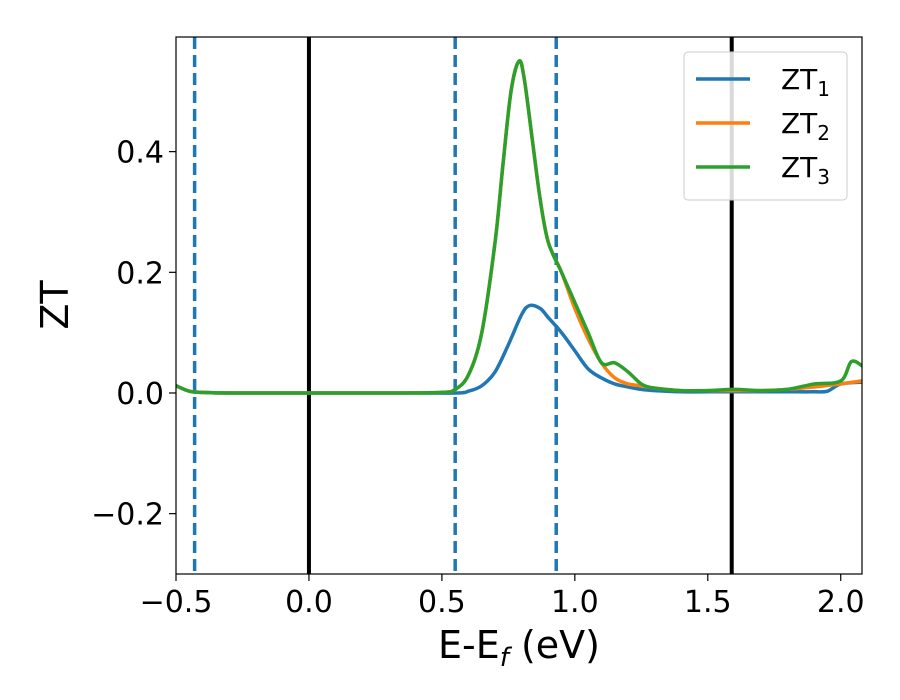  I want to click on x-tick-label: 2.0, so click(841, 602).